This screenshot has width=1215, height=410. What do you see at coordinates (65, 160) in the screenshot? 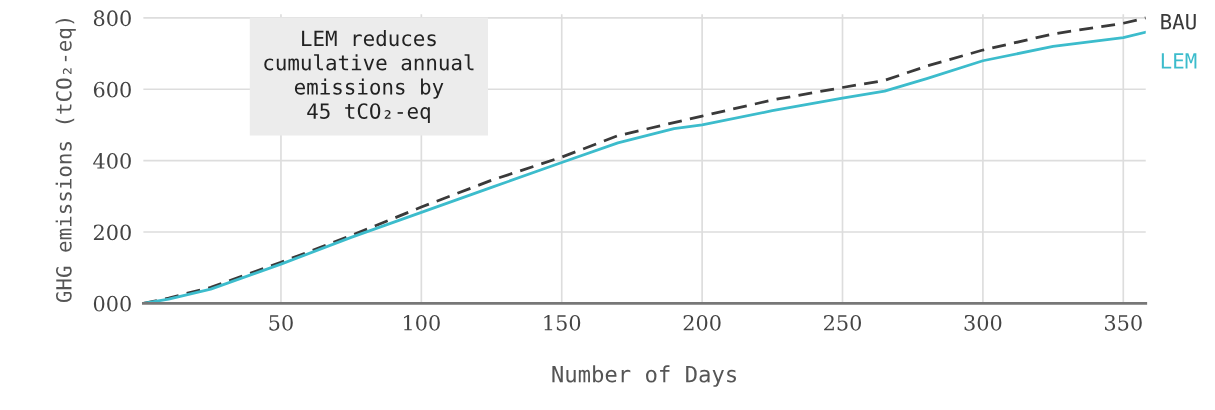
I see `y-axis-title: GHG emissions (tCO₂-eq)` at bounding box center [65, 160].